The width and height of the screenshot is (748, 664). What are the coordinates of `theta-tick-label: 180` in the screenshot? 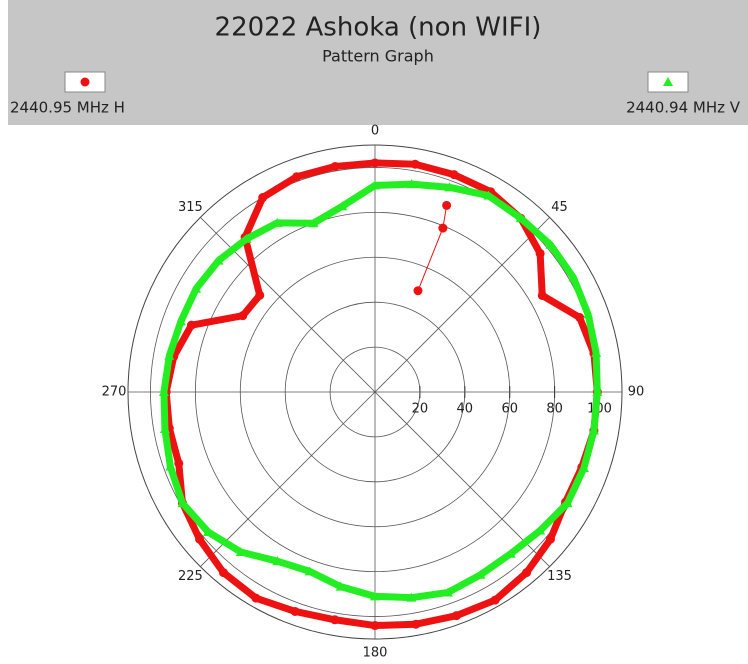 It's located at (375, 653).